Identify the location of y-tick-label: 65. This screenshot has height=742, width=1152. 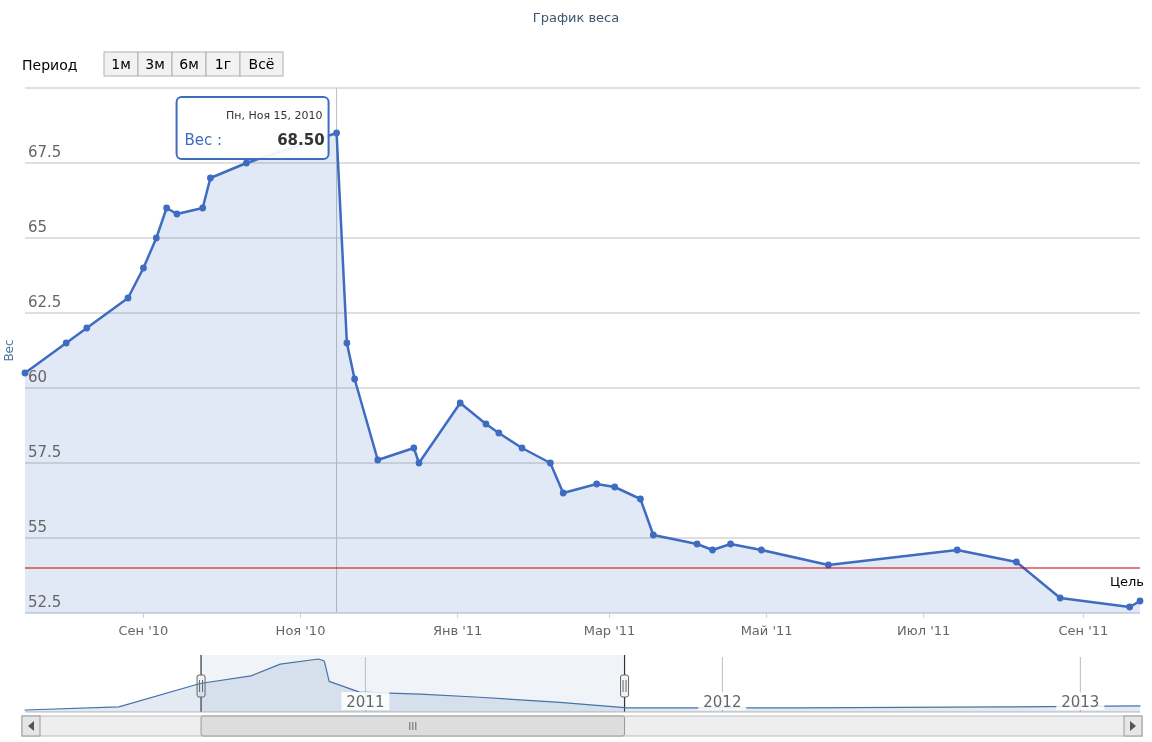
(38, 227).